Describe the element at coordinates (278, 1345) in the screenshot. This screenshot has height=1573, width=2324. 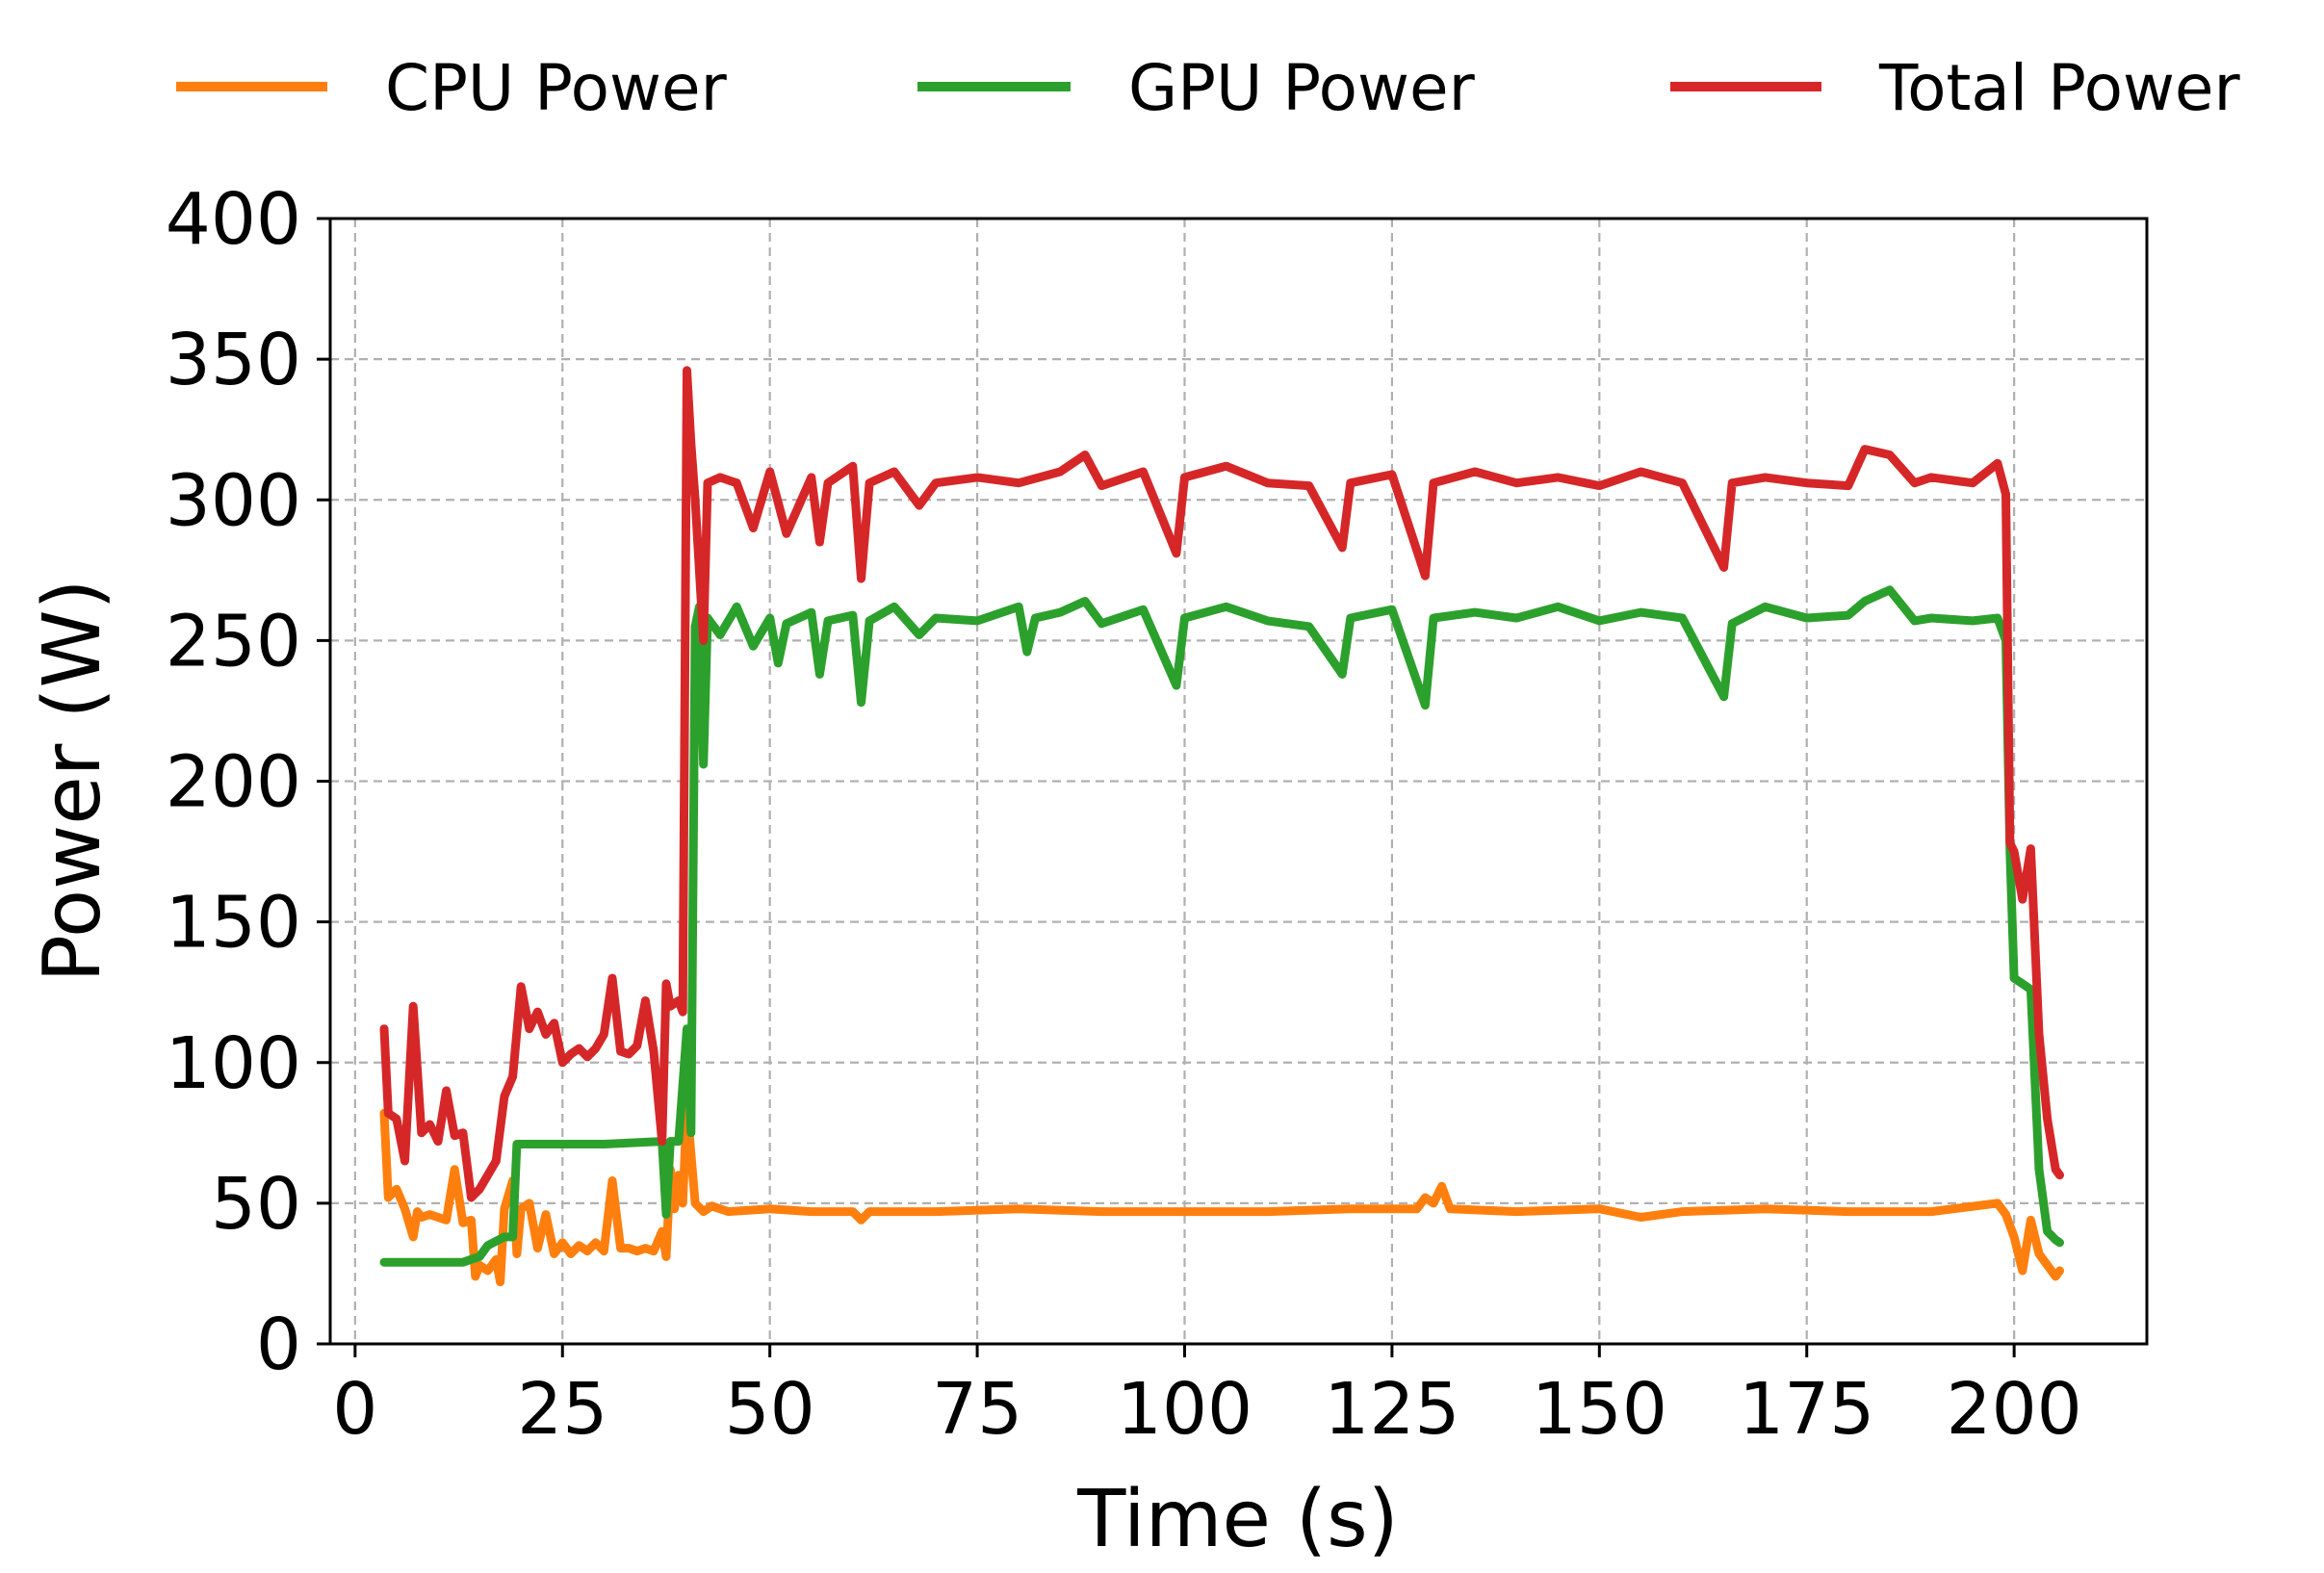
I see `y-tick-label: 0` at that location.